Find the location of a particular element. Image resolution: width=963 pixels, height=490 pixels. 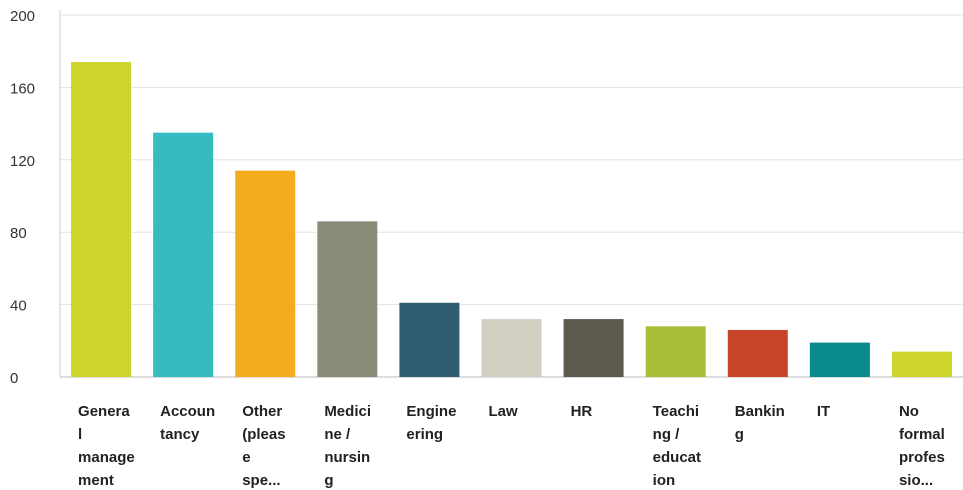

x-tick-label: Teachi ng / educat ion is located at coordinates (677, 446).